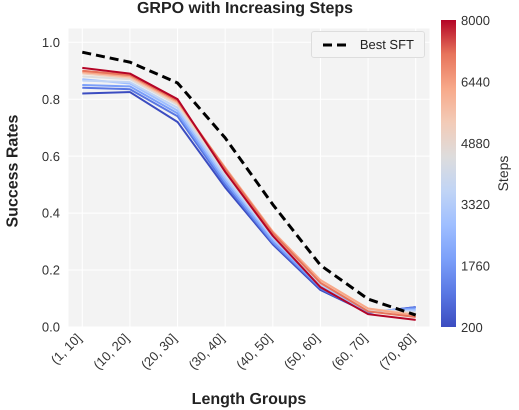 The height and width of the screenshot is (410, 519). I want to click on color-bar-title: Steps, so click(503, 174).